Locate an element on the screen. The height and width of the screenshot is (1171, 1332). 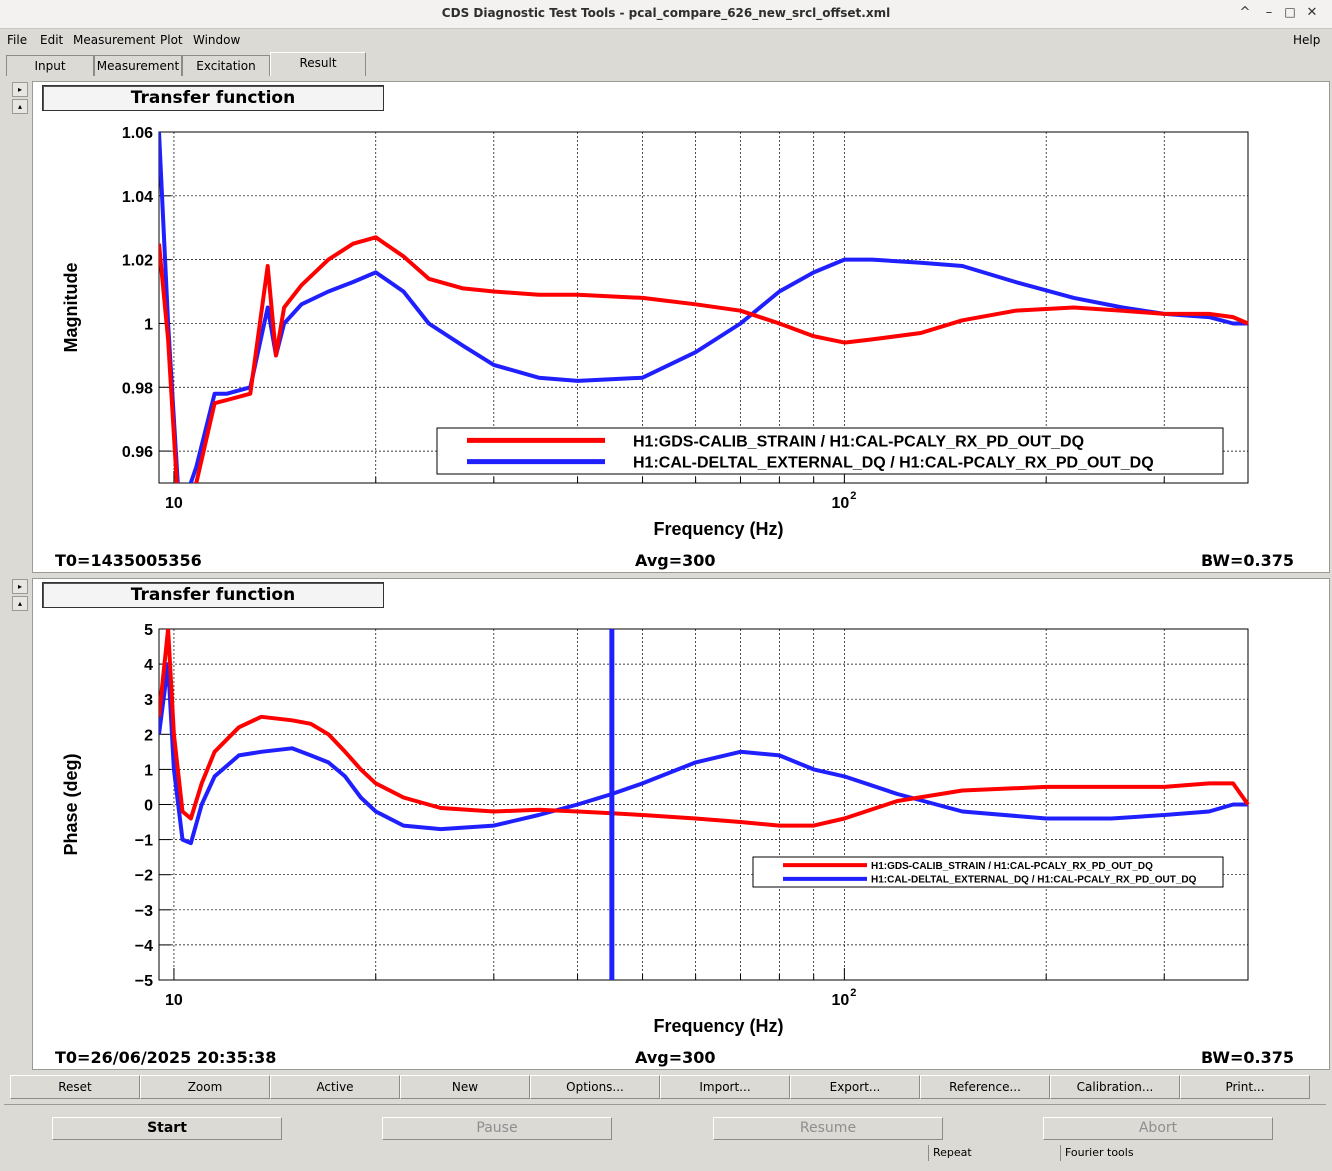
tab-measurement: Measurement is located at coordinates (138, 65).